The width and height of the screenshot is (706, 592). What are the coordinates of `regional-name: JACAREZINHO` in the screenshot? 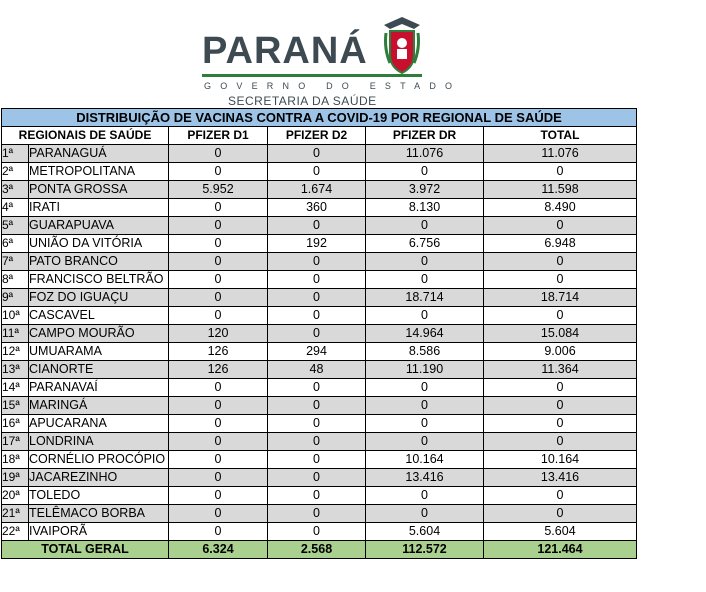 It's located at (98, 477).